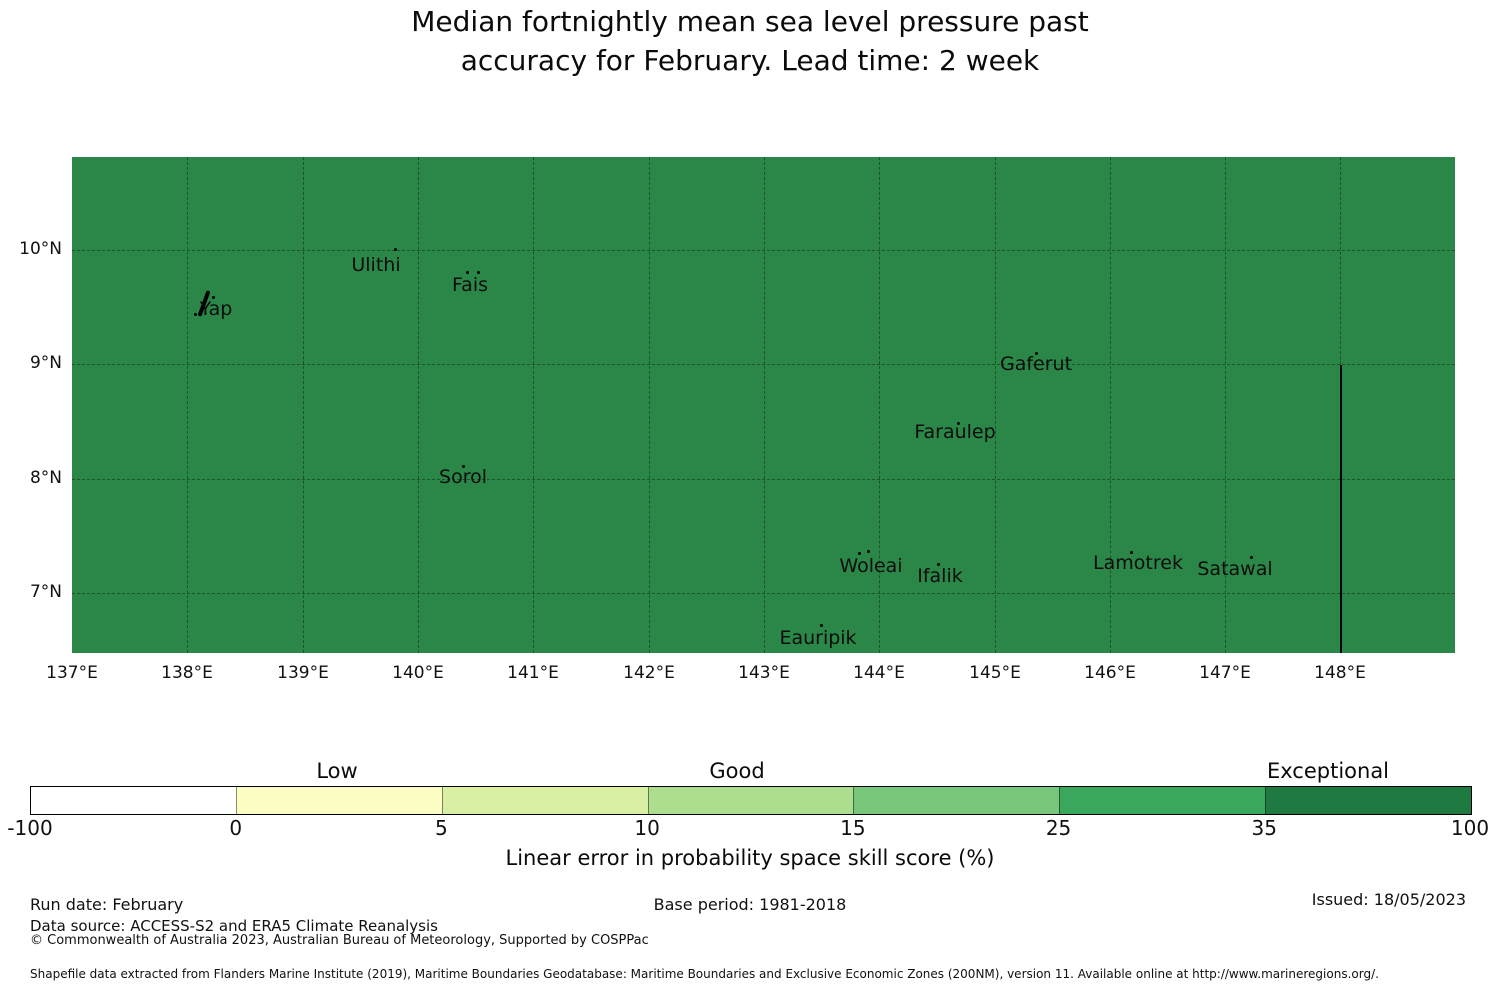  I want to click on colorbar, so click(751, 800).